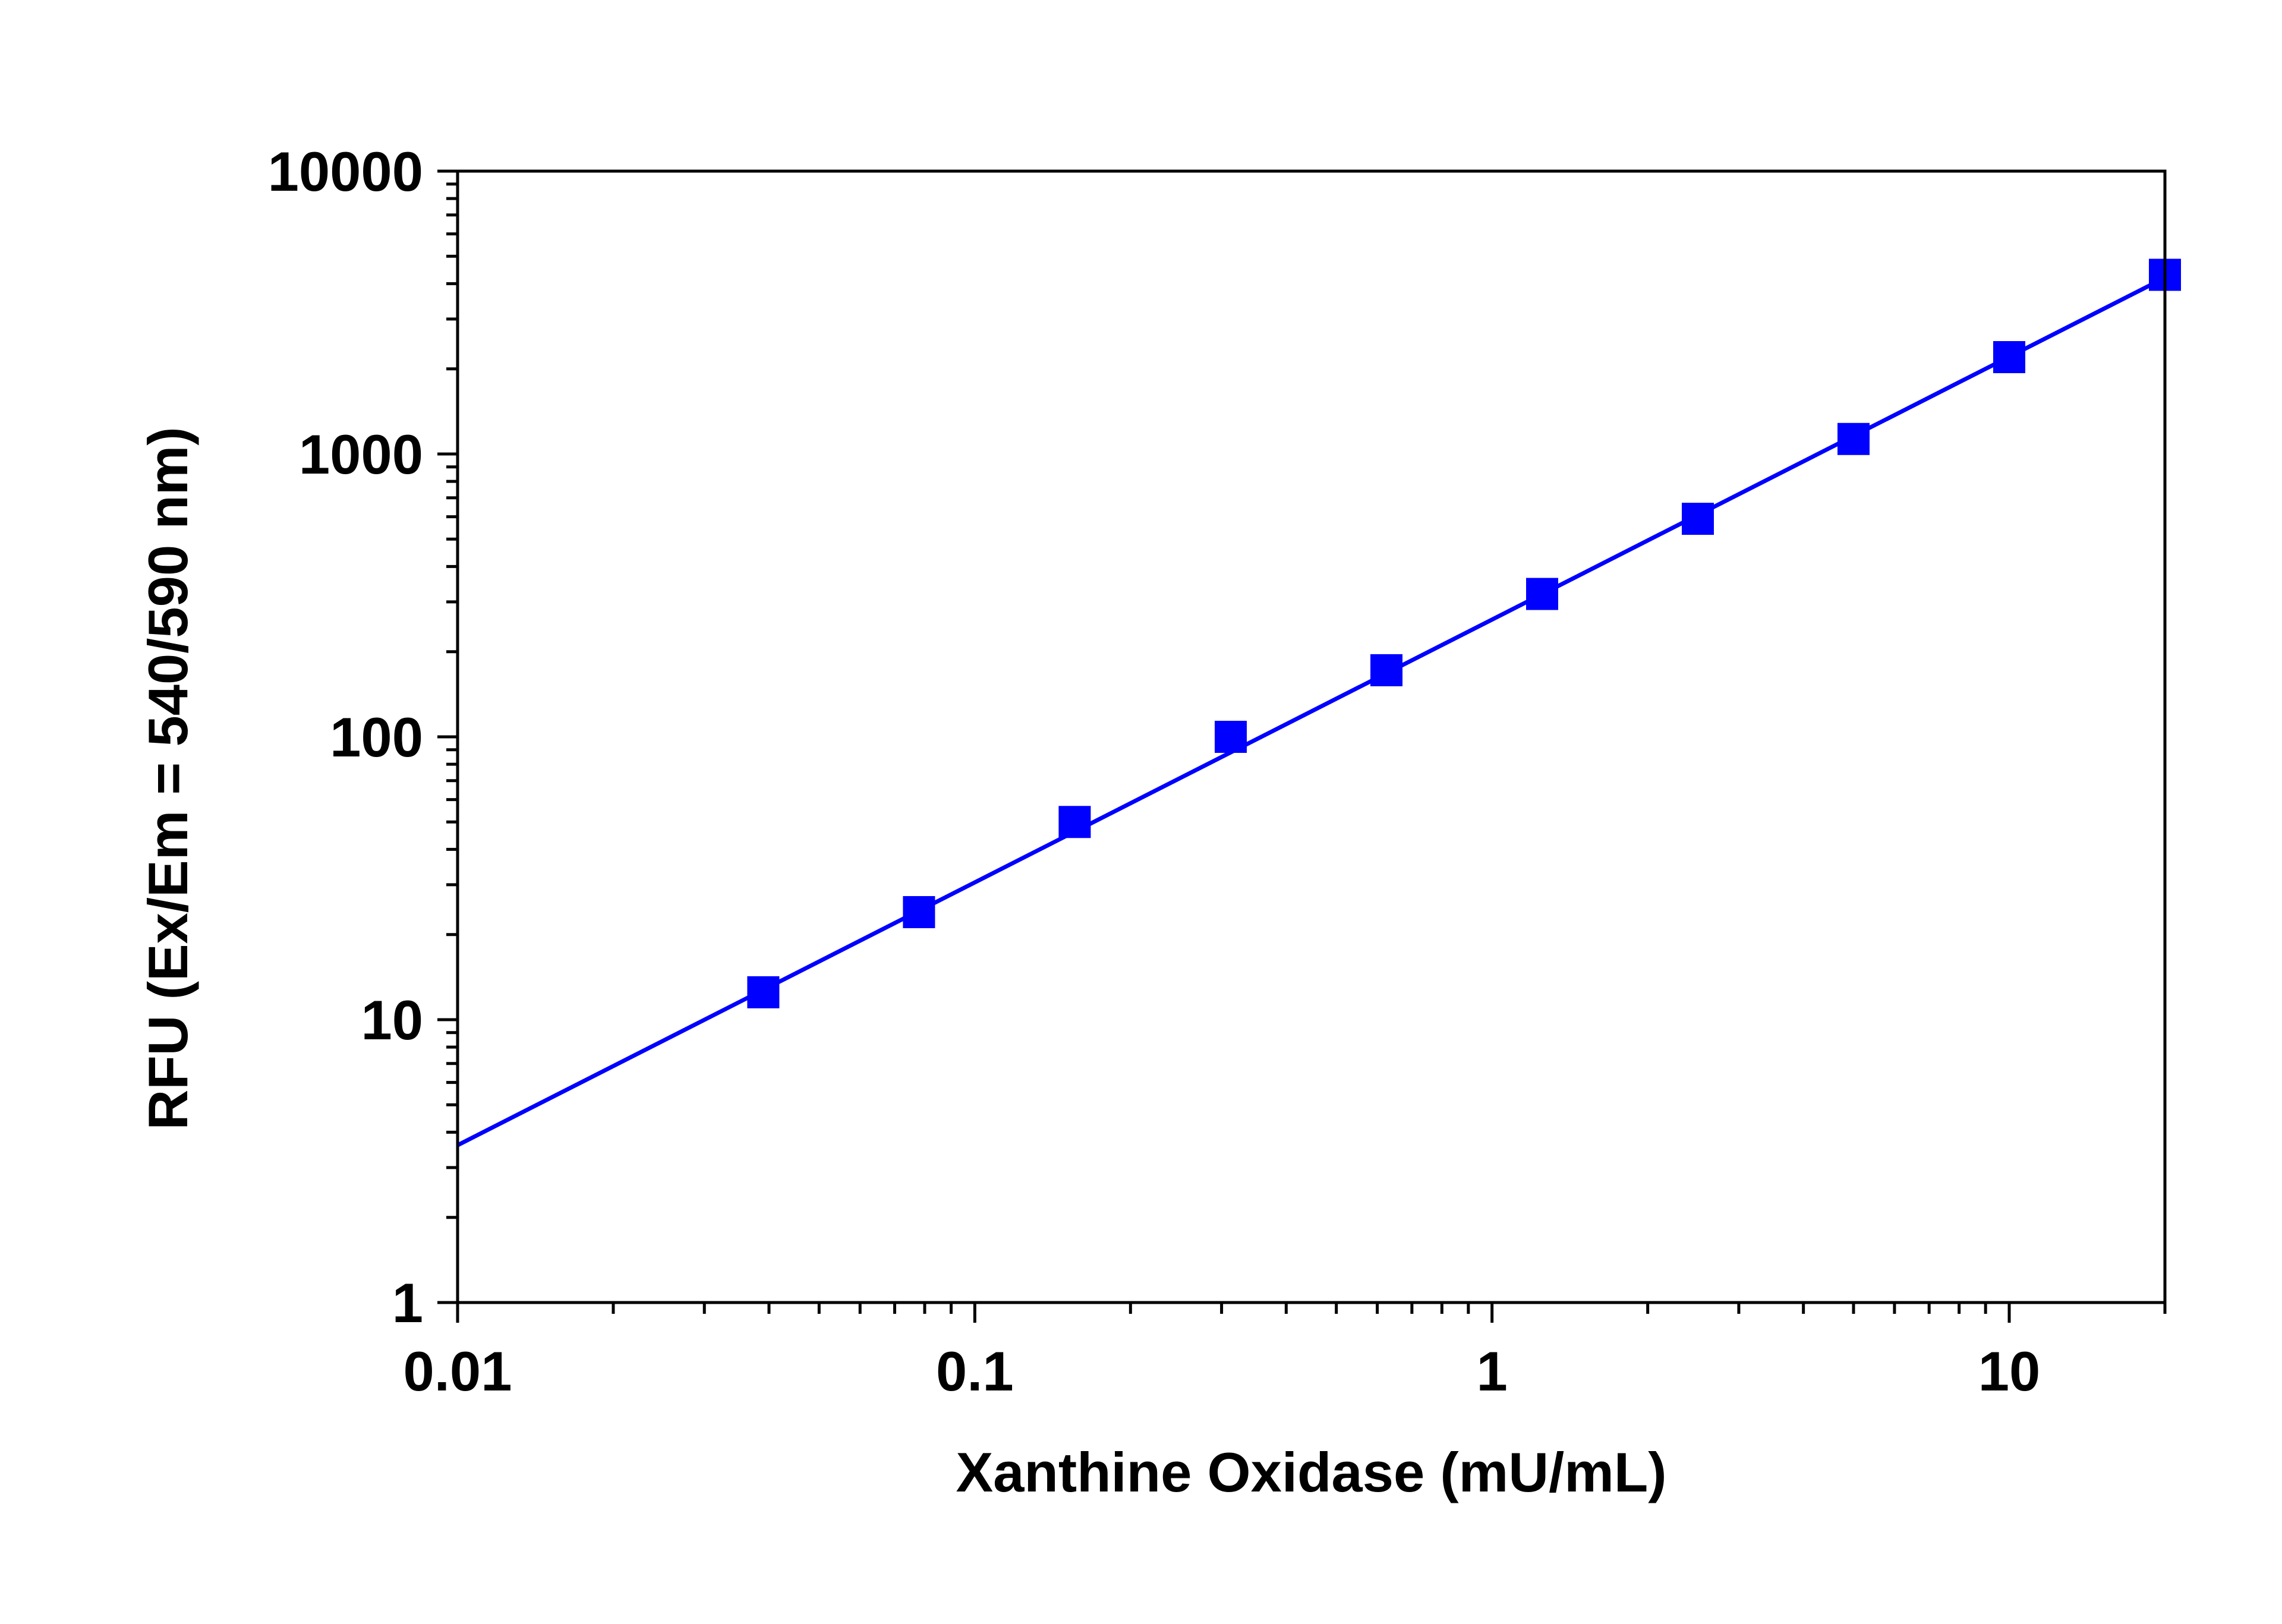 This screenshot has height=1624, width=2282. I want to click on y-tick-label: 100, so click(376, 737).